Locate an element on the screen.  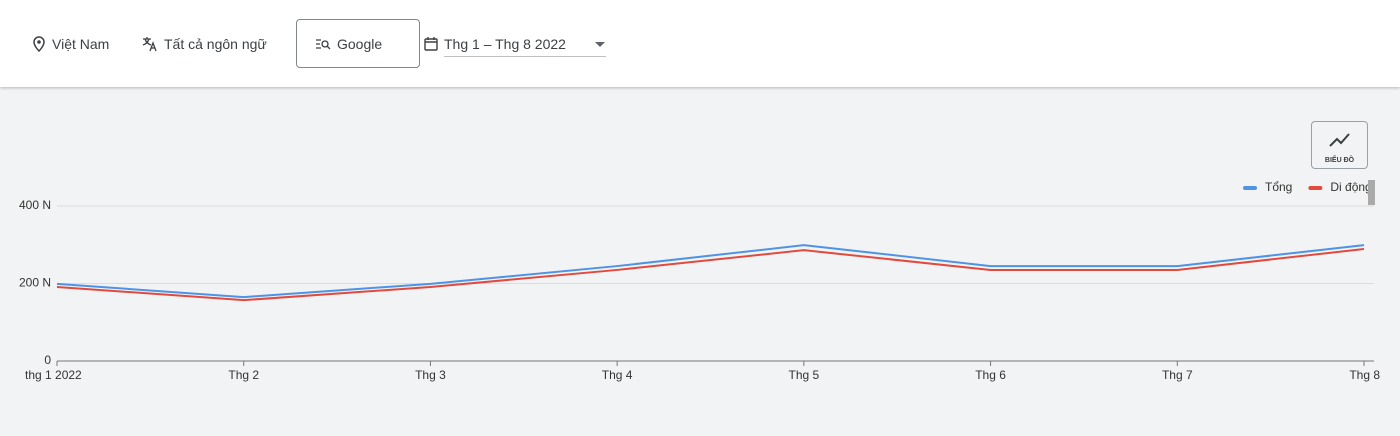
y-tick-label: 200 N is located at coordinates (35, 283).